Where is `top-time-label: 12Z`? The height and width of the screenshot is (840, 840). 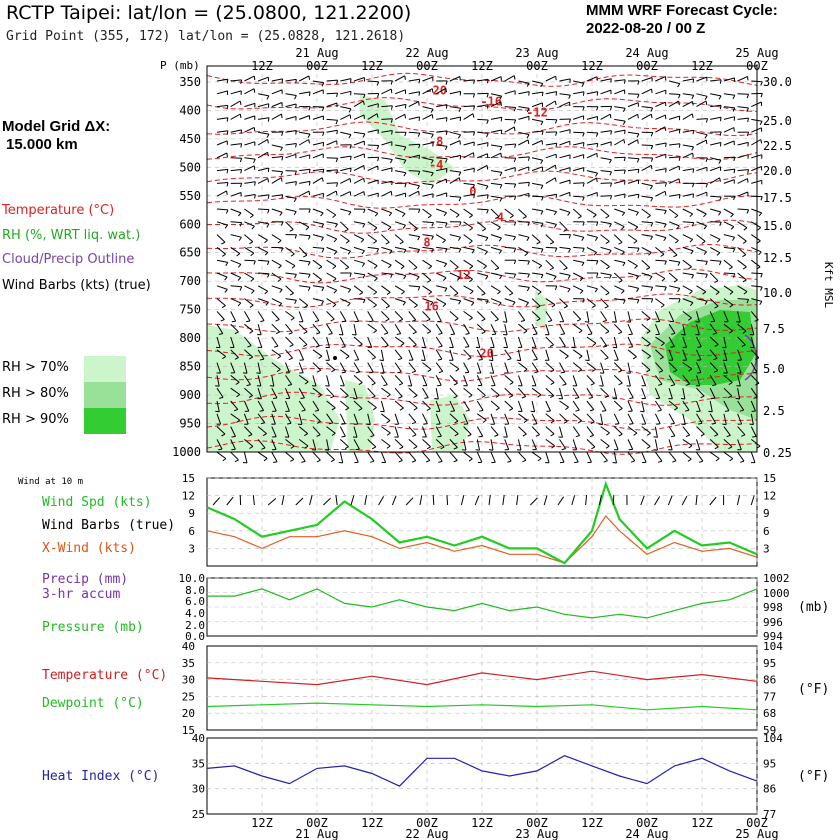 top-time-label: 12Z is located at coordinates (702, 66).